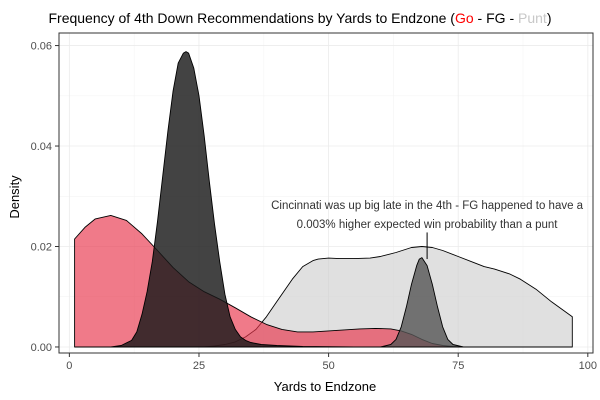 Image resolution: width=600 pixels, height=400 pixels. What do you see at coordinates (69, 366) in the screenshot?
I see `x-tick-label: 0` at bounding box center [69, 366].